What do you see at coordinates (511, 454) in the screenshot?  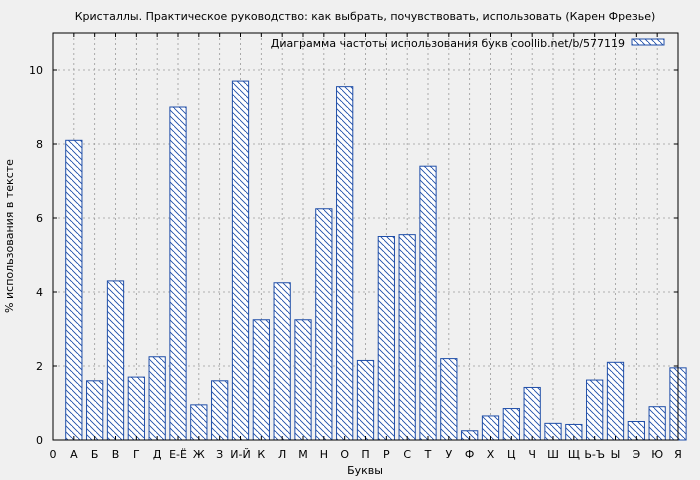 I see `x-tick-label: Ц` at bounding box center [511, 454].